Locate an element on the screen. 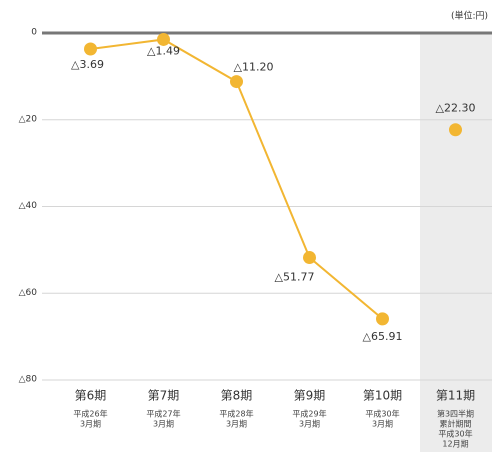 This screenshot has width=492, height=452. x-tick-label: 第8期 is located at coordinates (237, 396).